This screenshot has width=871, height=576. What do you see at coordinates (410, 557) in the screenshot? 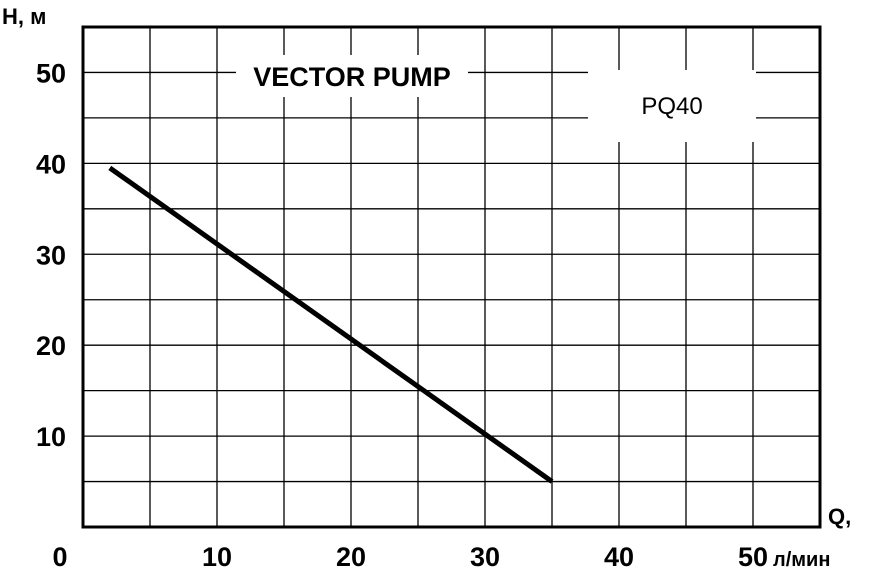
I see `x-tick-labels: 0 10 20 30 40 50` at bounding box center [410, 557].